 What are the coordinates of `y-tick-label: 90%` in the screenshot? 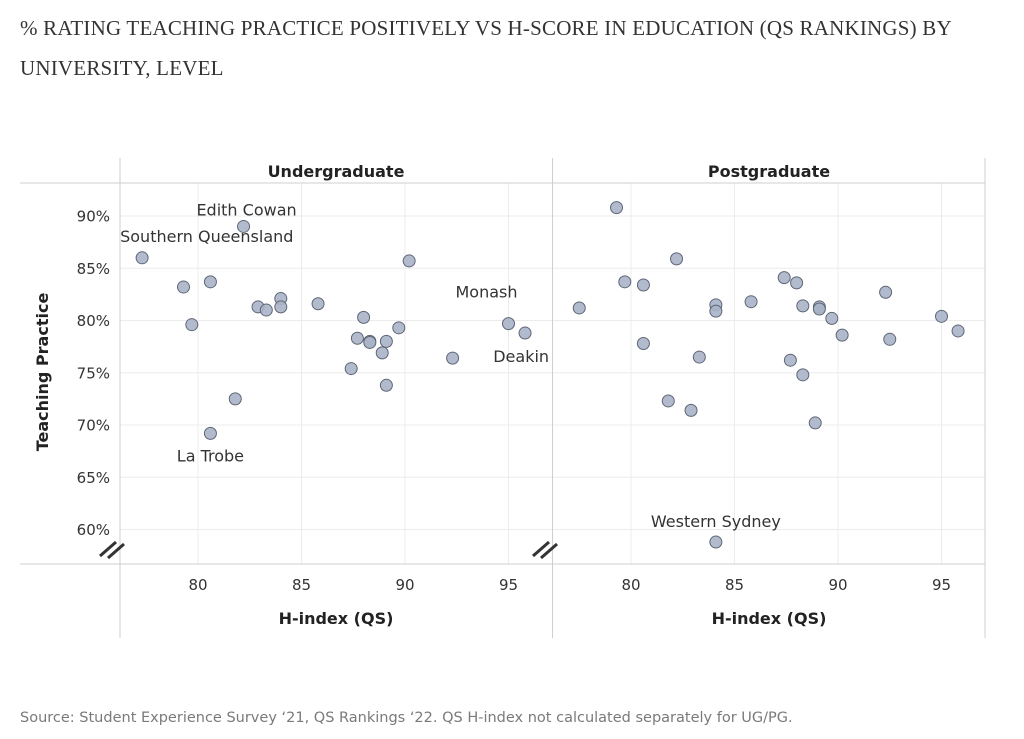 It's located at (93, 217).